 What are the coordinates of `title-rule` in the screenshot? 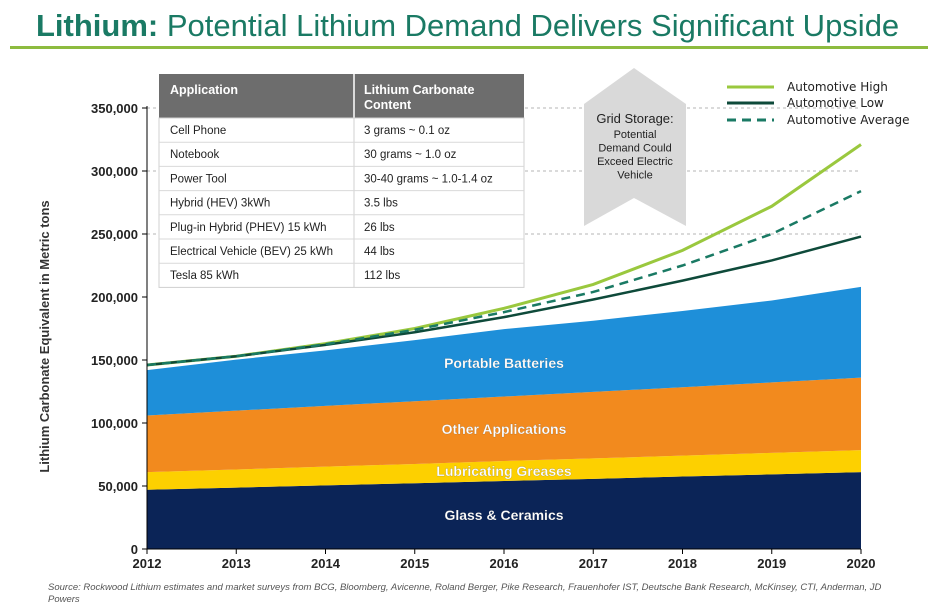 It's located at (469, 47).